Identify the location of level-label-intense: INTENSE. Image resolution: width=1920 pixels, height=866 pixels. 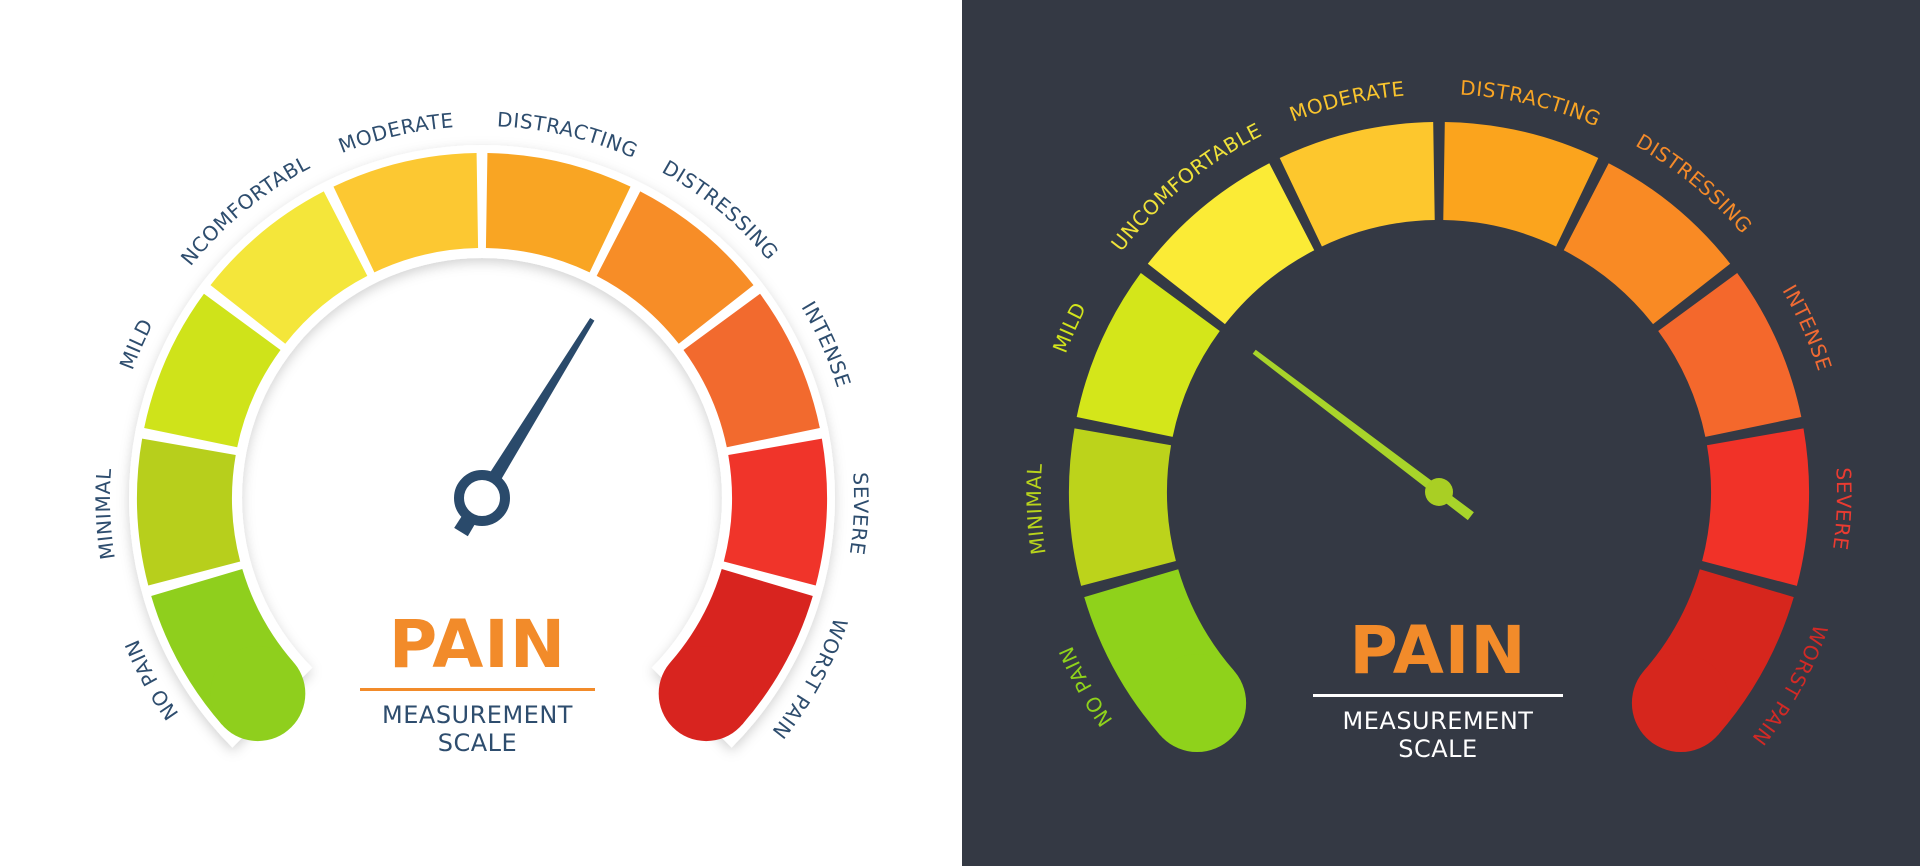
(1807, 327).